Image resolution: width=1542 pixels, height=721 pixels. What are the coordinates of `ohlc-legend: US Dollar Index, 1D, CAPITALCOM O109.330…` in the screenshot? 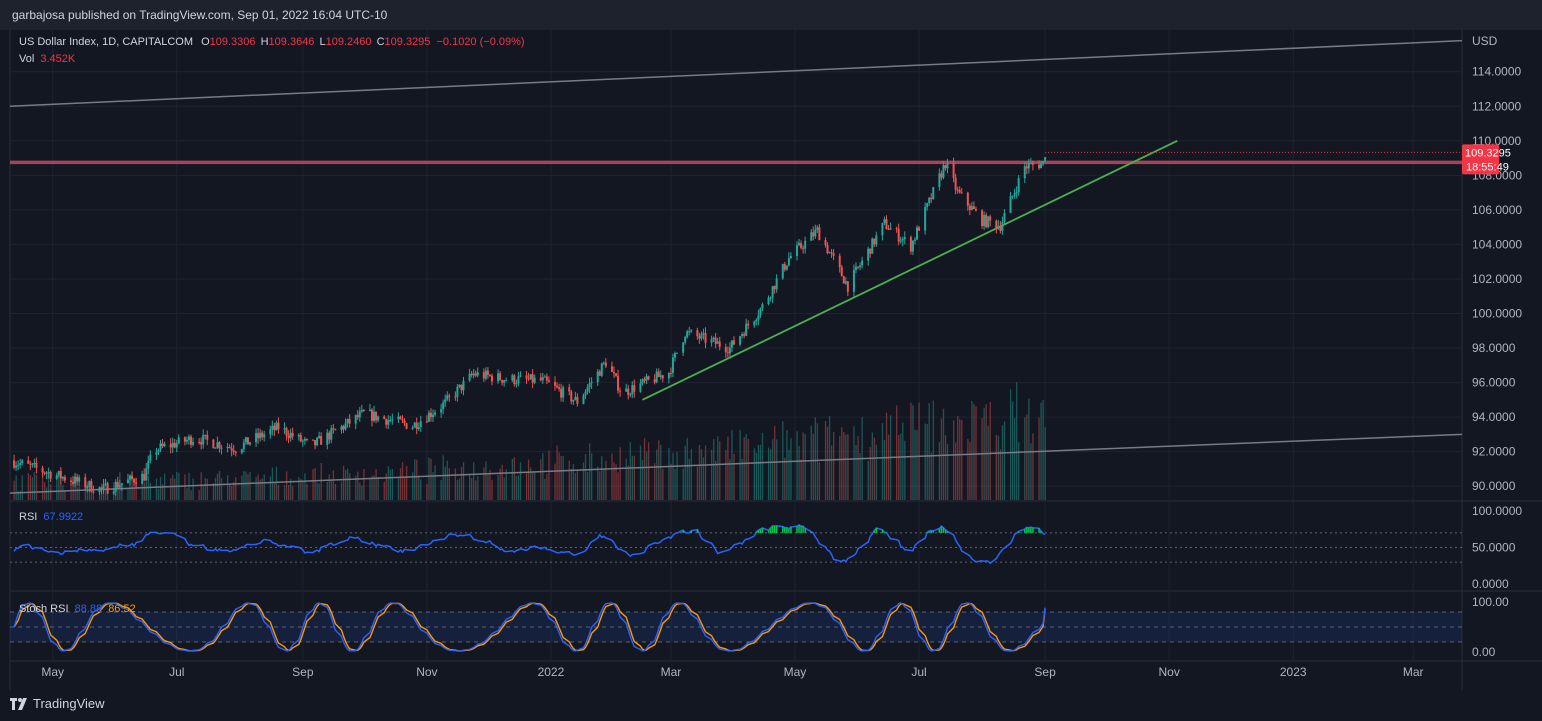 It's located at (272, 42).